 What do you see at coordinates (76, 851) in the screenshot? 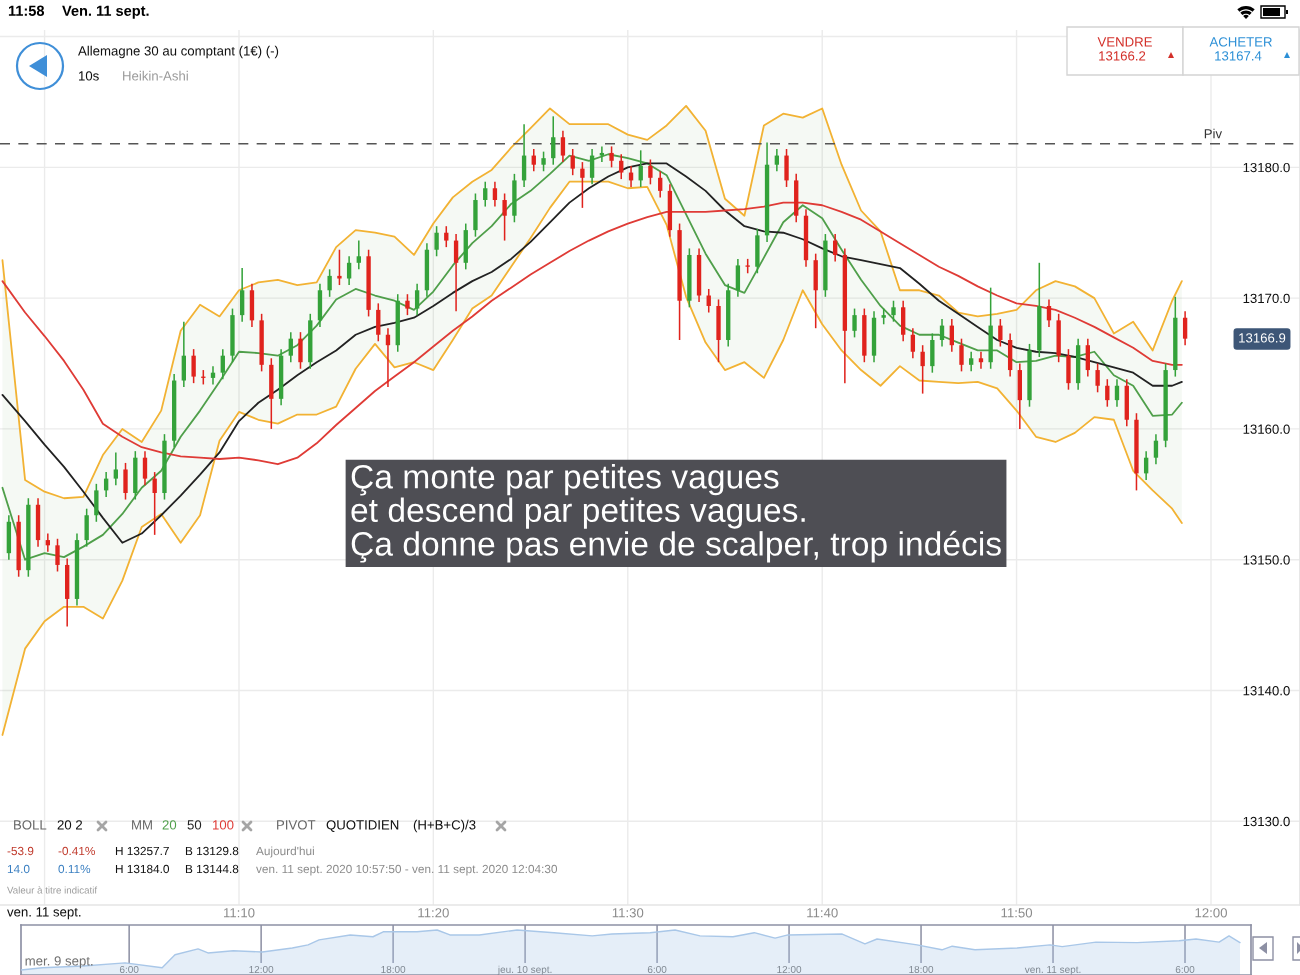
I see `annotation: -0.41%` at bounding box center [76, 851].